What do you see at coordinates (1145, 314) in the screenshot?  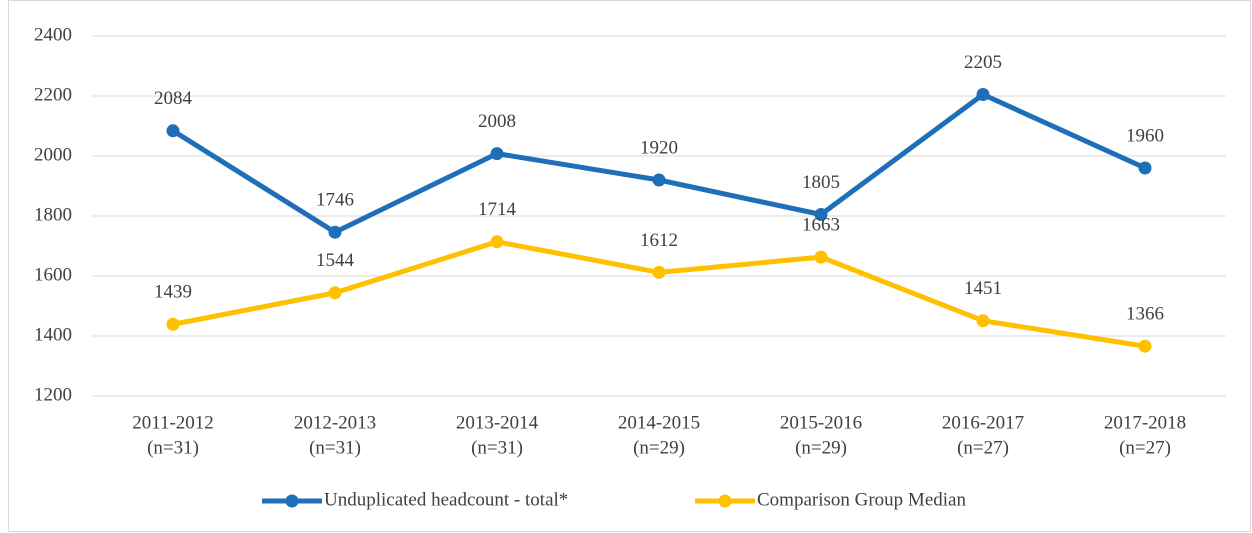 I see `data-label: 1366` at bounding box center [1145, 314].